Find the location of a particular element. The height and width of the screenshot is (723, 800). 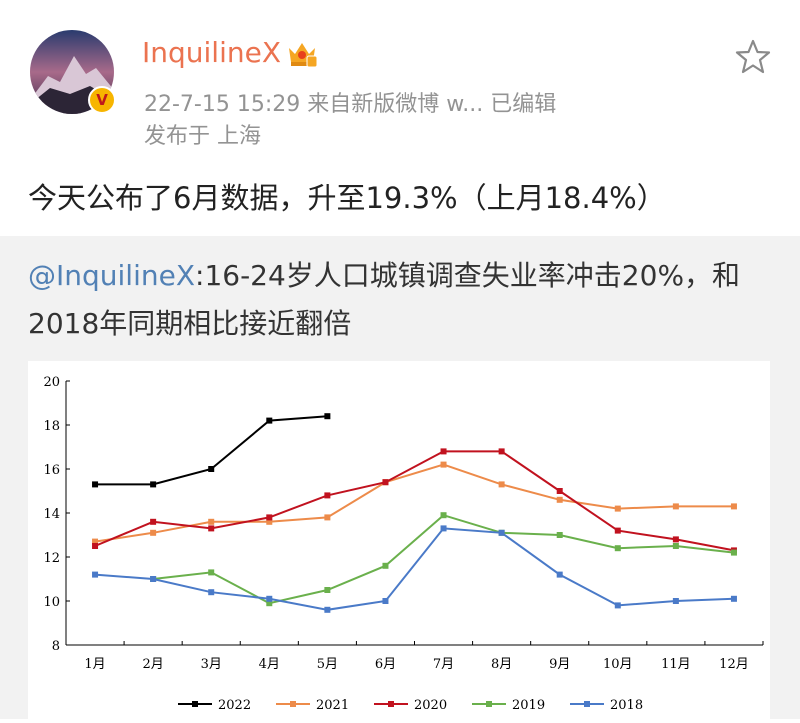

x-tick-label: 1月 is located at coordinates (94, 664).